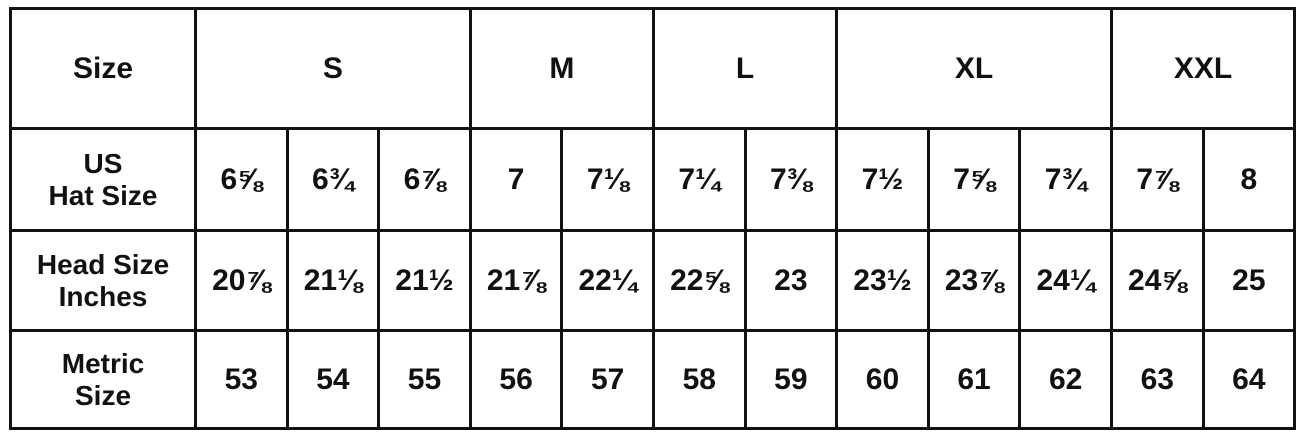  Describe the element at coordinates (103, 363) in the screenshot. I see `row-label-line: Metric` at that location.